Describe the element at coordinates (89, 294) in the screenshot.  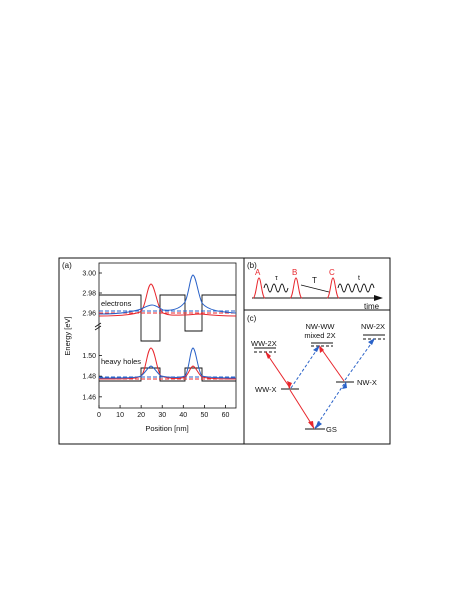
I see `y-tick-label: 2.98` at that location.